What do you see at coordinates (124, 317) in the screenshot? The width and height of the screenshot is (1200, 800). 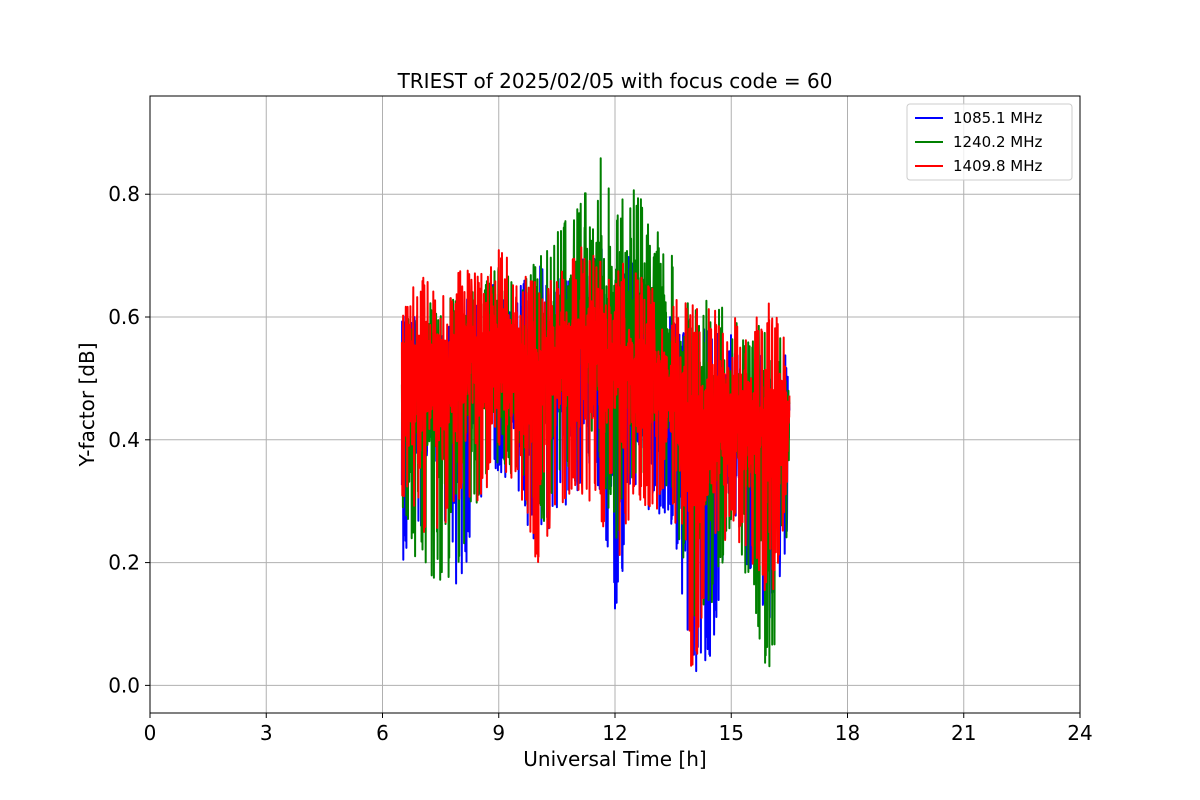 I see `y-tick-label: 0.6` at bounding box center [124, 317].